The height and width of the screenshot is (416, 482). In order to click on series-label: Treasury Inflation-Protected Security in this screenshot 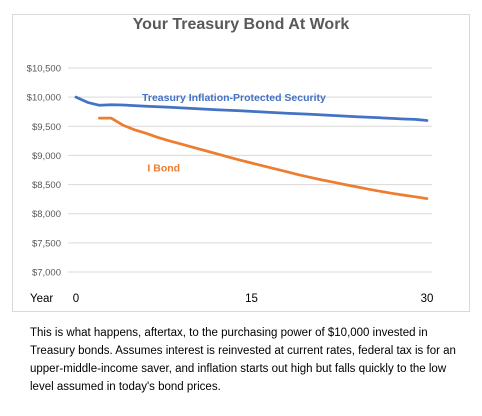, I will do `click(234, 98)`.